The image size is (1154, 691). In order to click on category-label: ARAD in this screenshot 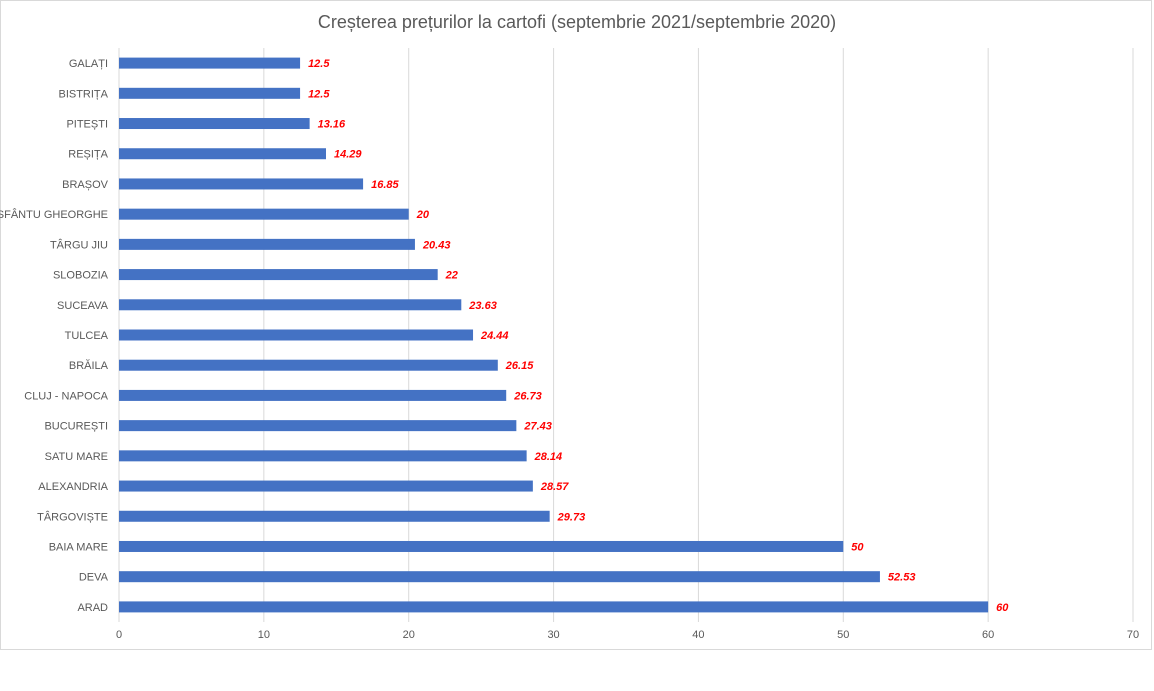, I will do `click(92, 608)`.